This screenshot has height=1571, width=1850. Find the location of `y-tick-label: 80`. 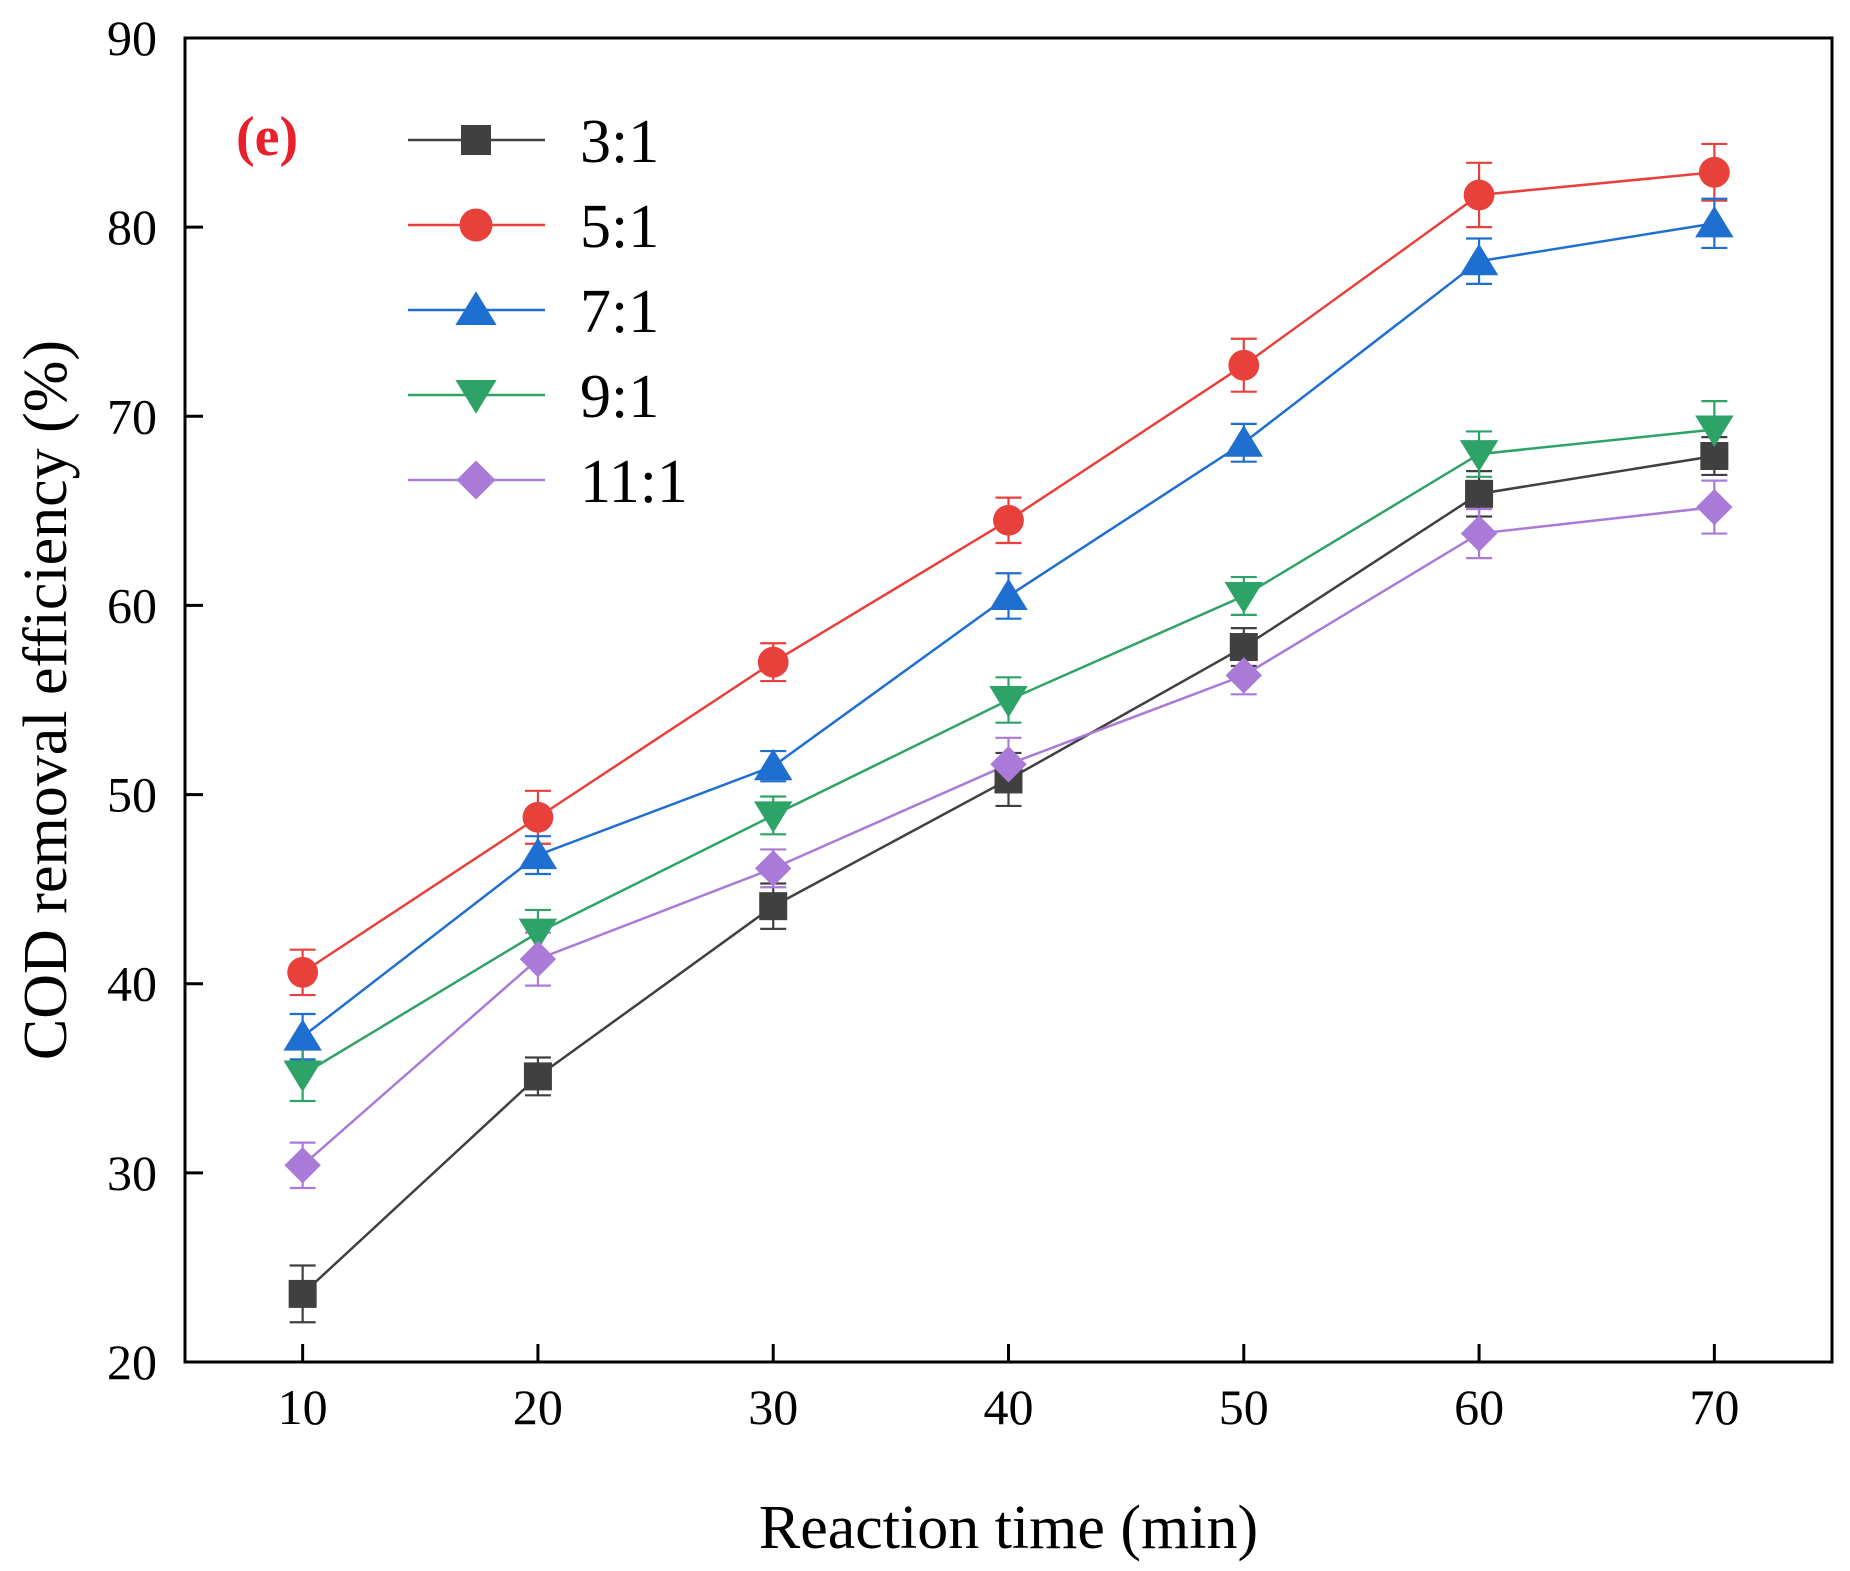

y-tick-label: 80 is located at coordinates (132, 227).